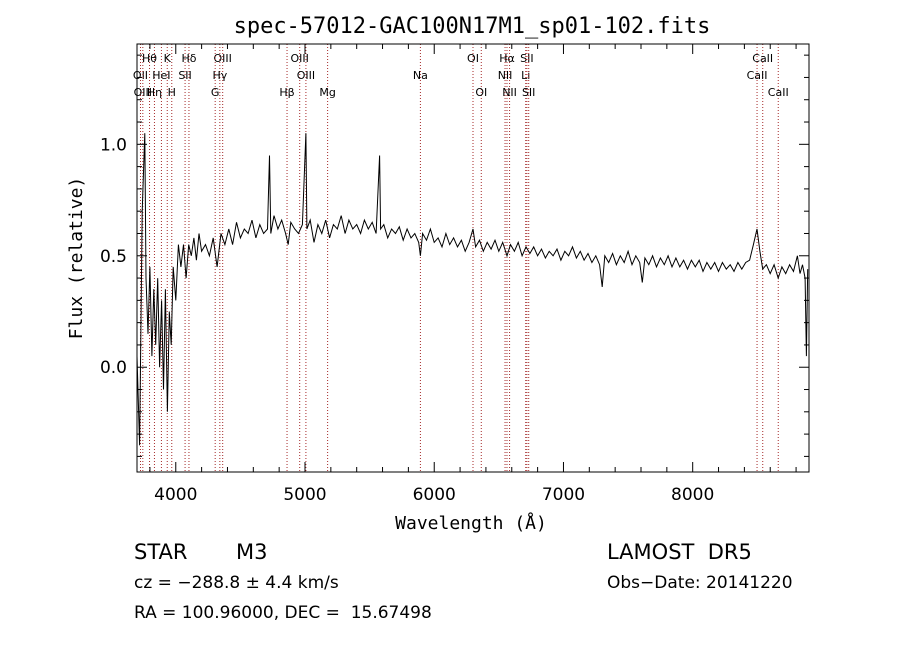 The height and width of the screenshot is (649, 900). What do you see at coordinates (222, 58) in the screenshot?
I see `line-label-9: OIII` at bounding box center [222, 58].